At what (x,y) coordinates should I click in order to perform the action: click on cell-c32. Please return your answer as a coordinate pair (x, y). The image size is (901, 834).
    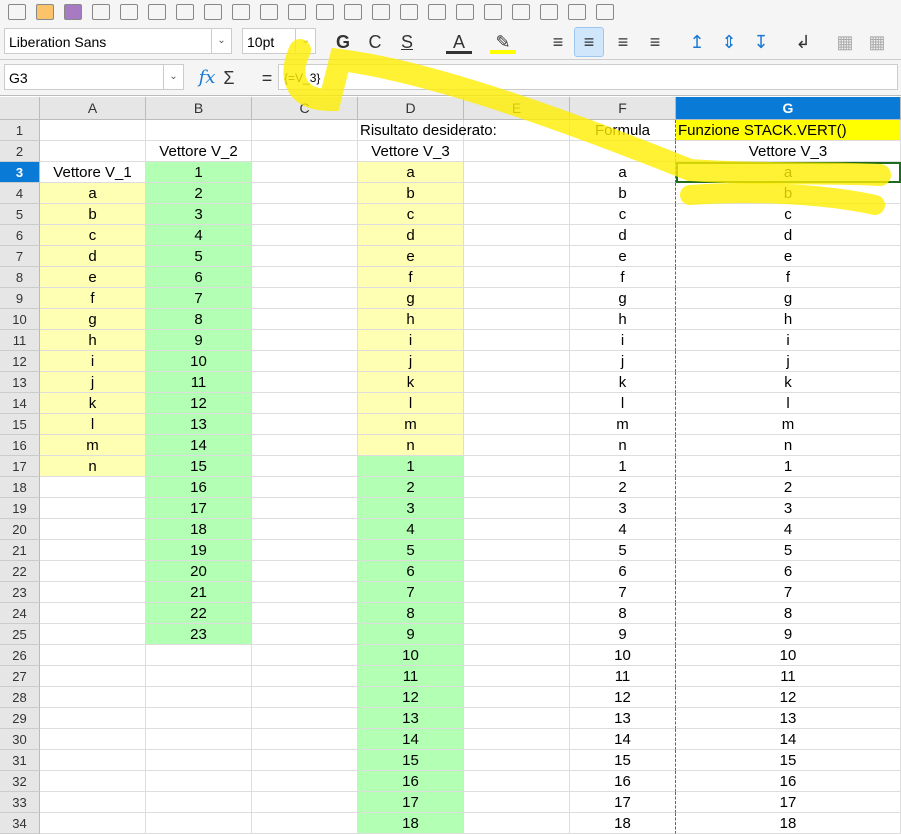
    Looking at the image, I should click on (305, 781).